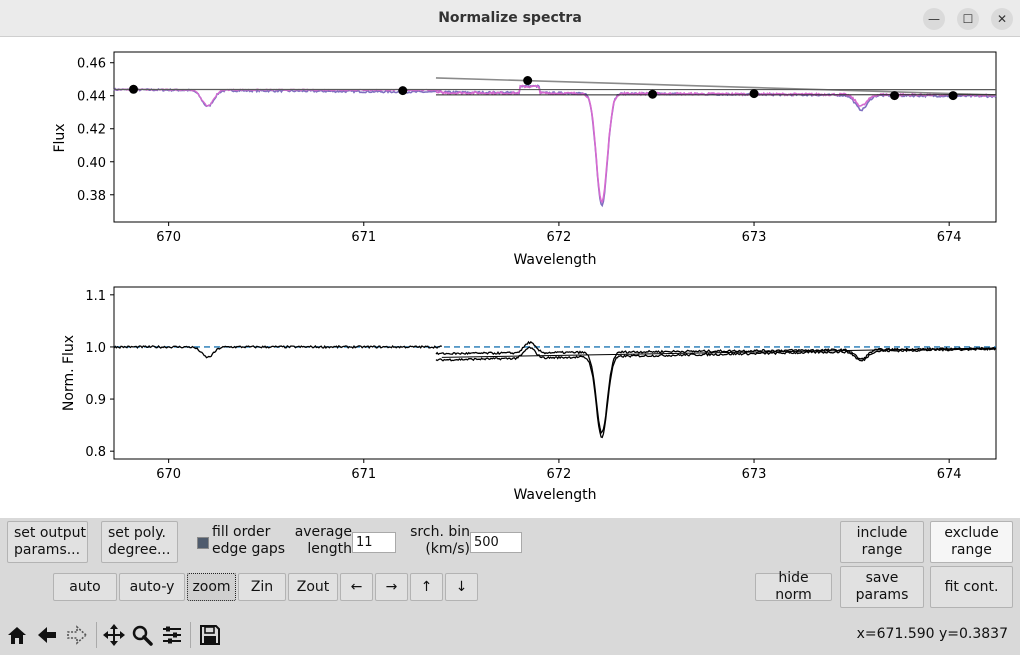  What do you see at coordinates (543, 88) in the screenshot?
I see `continuum-points` at bounding box center [543, 88].